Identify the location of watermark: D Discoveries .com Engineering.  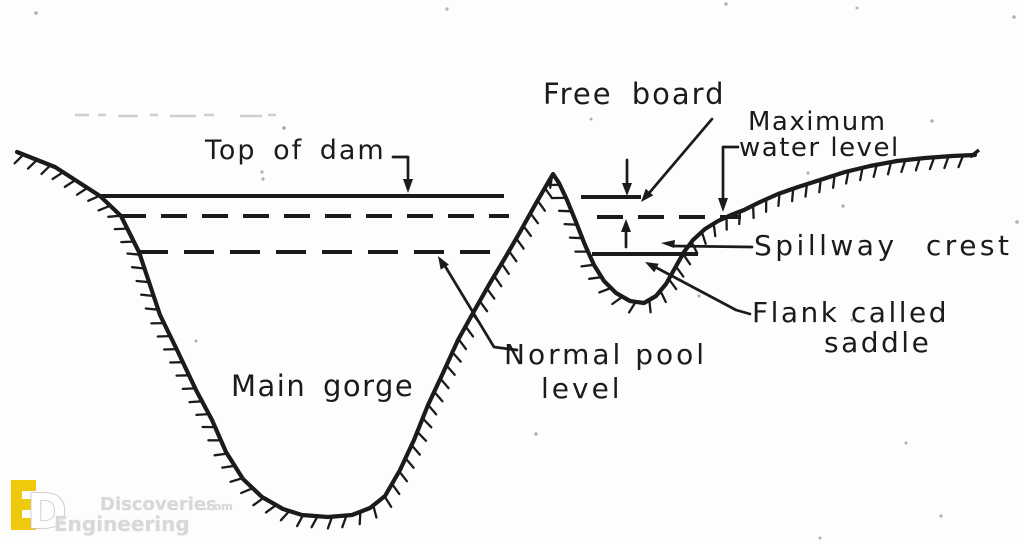
(122, 510).